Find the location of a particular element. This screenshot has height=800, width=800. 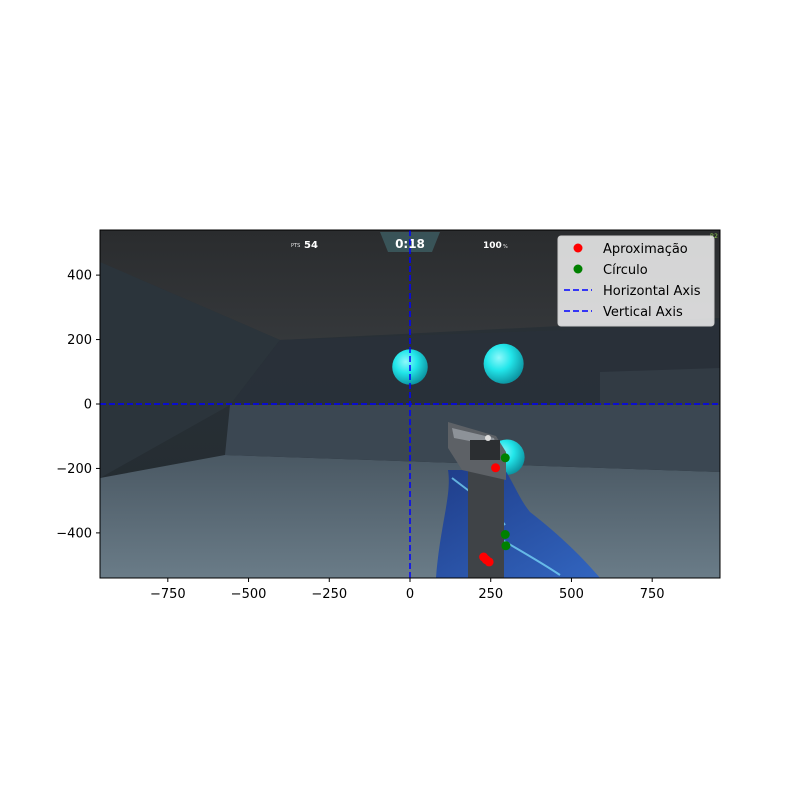

legend-label: Aproximação is located at coordinates (645, 249).